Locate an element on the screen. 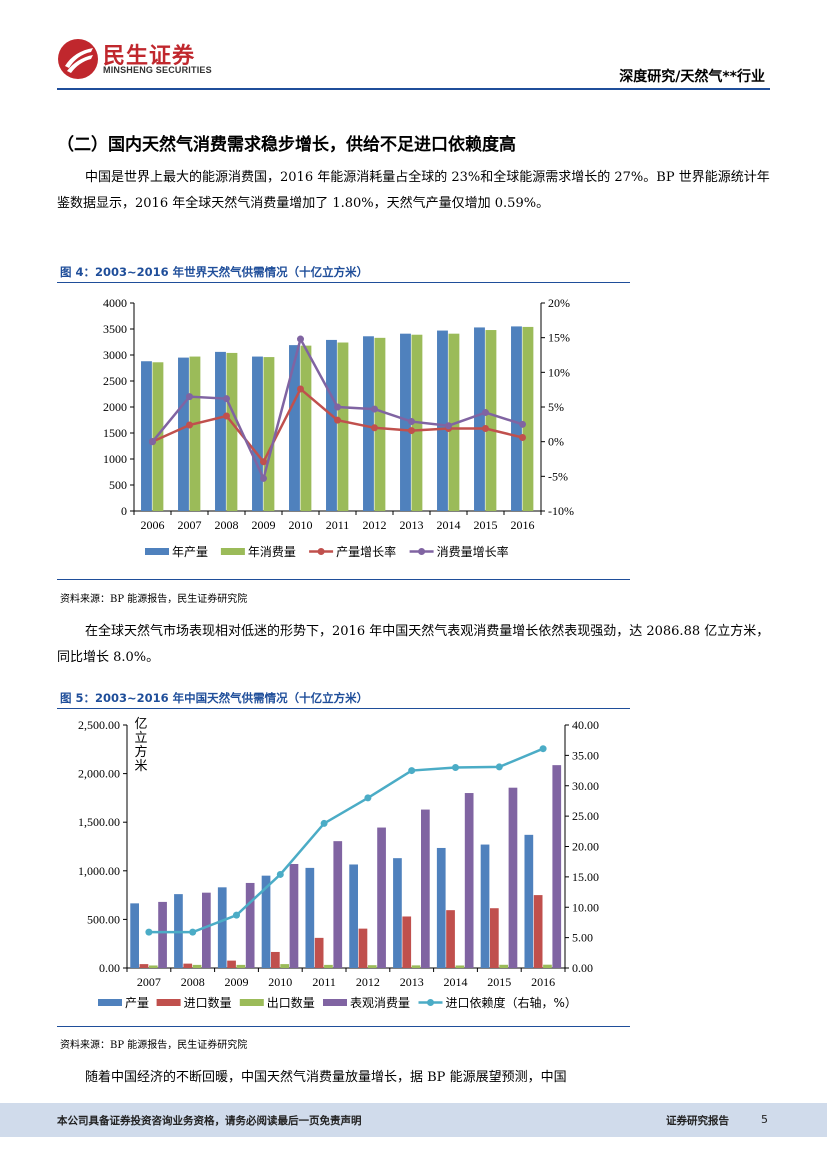 This screenshot has height=1169, width=827. figure-5-top-rule is located at coordinates (343, 708).